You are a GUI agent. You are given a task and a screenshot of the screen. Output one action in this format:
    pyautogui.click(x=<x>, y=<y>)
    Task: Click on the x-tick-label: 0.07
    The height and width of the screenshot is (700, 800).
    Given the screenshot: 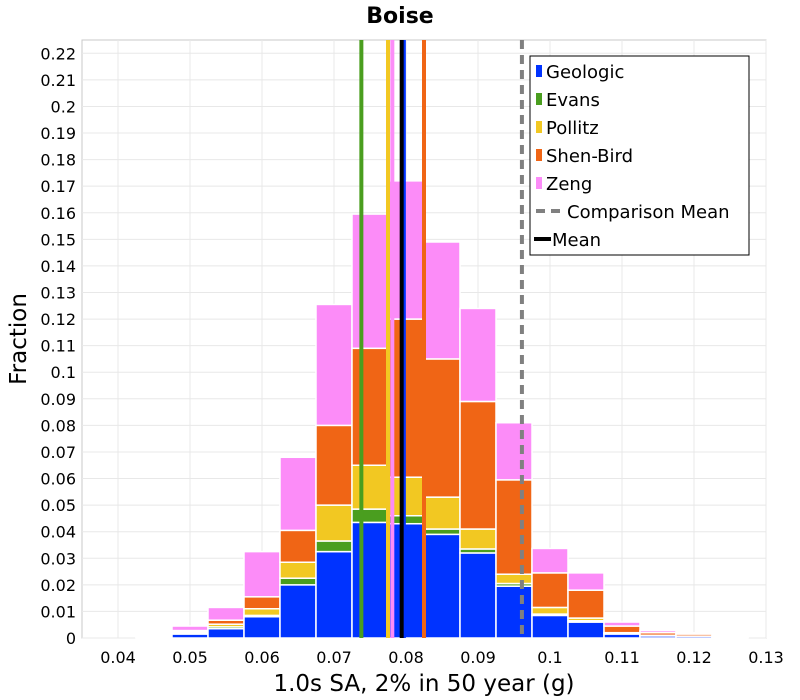 What is the action you would take?
    pyautogui.click(x=334, y=657)
    